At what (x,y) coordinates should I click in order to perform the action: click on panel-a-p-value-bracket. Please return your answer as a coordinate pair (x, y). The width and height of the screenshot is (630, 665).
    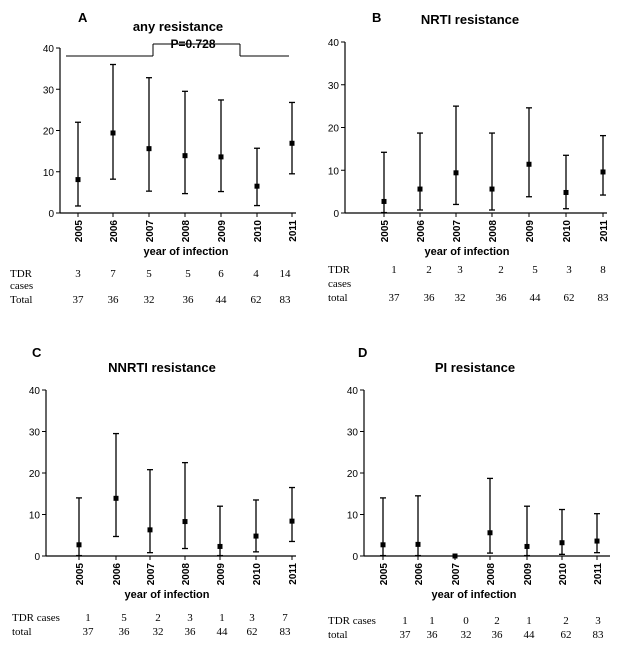
    Looking at the image, I should click on (177, 50).